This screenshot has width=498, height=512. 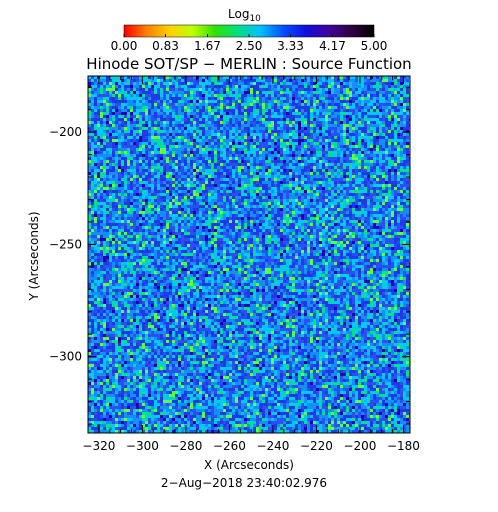 I want to click on colorbar-ticks: 0.00 0.83 1.67 2.50 3.33 4.17 5.00, so click(x=249, y=43).